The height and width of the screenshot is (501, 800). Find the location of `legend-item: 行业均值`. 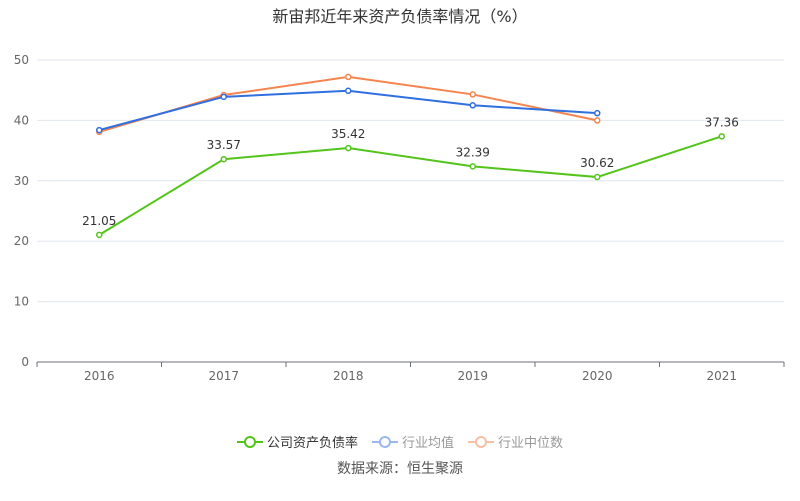

legend-item: 行业均值 is located at coordinates (412, 441).